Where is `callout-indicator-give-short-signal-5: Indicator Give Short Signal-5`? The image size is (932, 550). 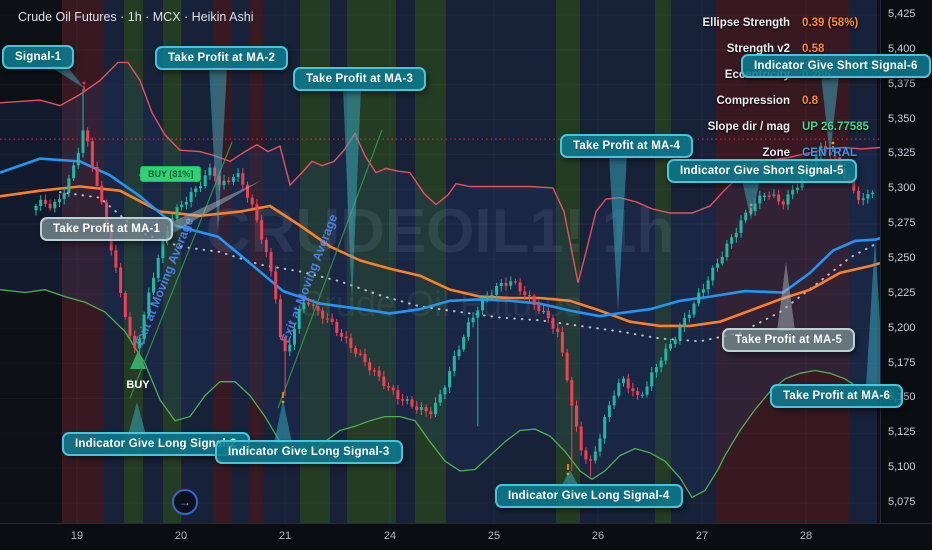 callout-indicator-give-short-signal-5: Indicator Give Short Signal-5 is located at coordinates (762, 171).